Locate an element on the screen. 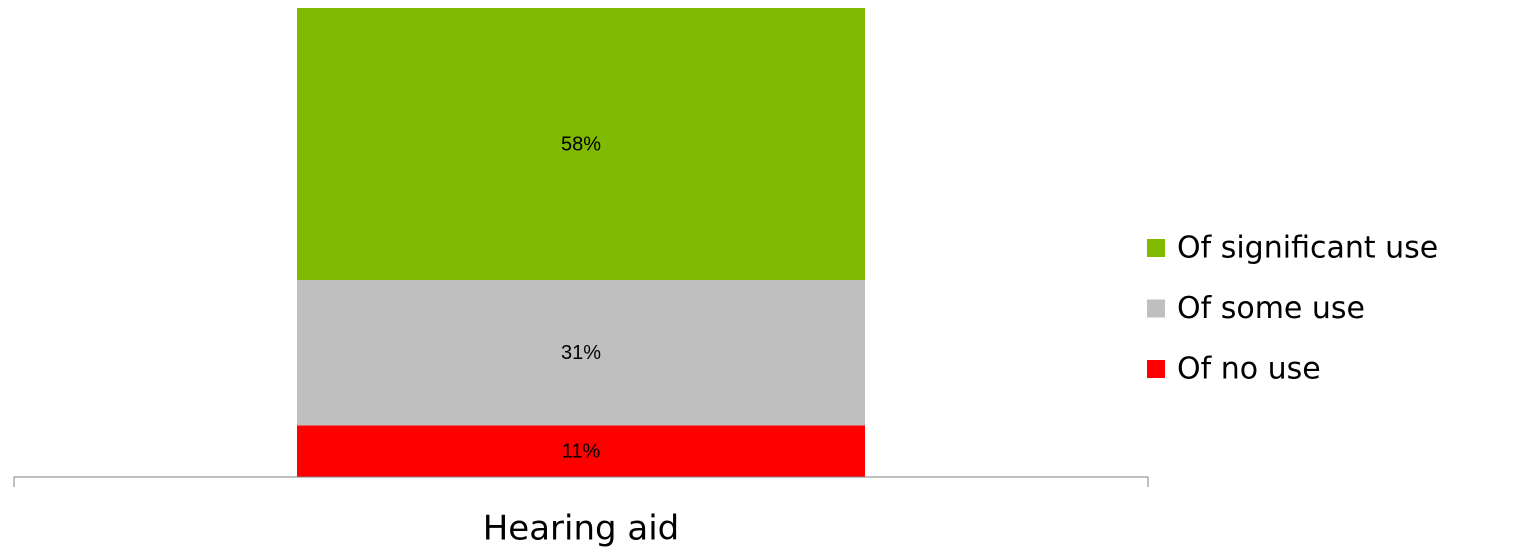 The width and height of the screenshot is (1517, 553). value-label: 11% is located at coordinates (581, 451).